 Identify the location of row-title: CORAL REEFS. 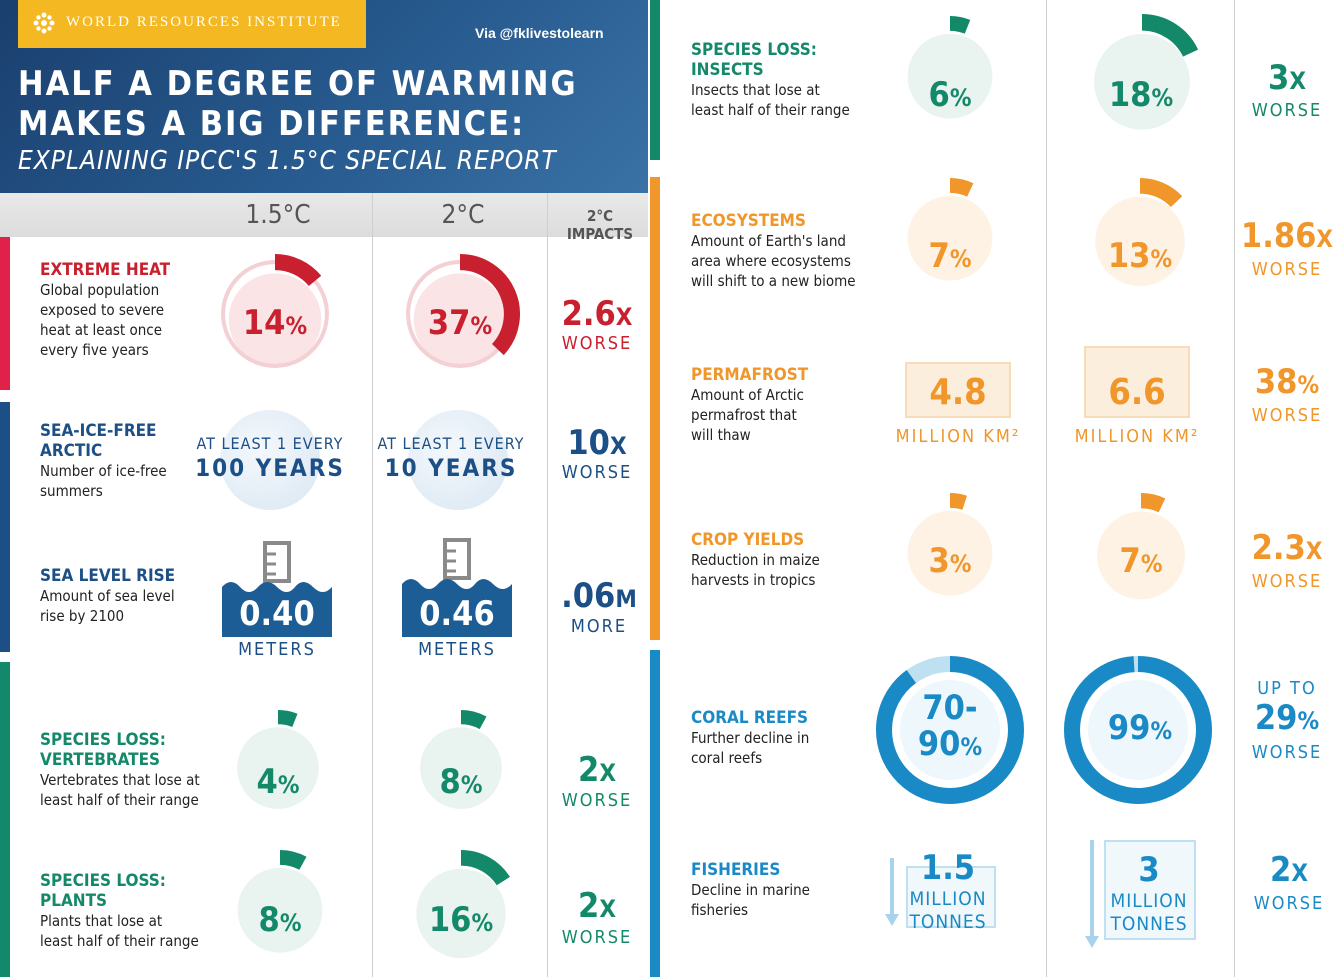
(750, 718).